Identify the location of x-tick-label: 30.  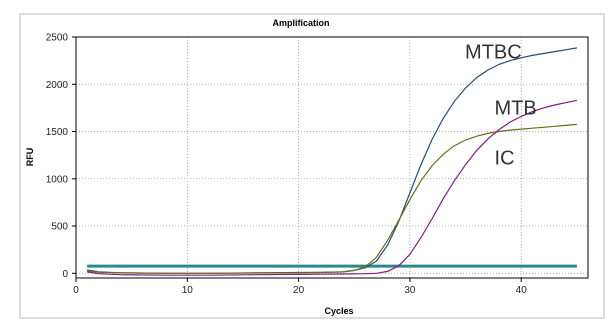
(410, 290).